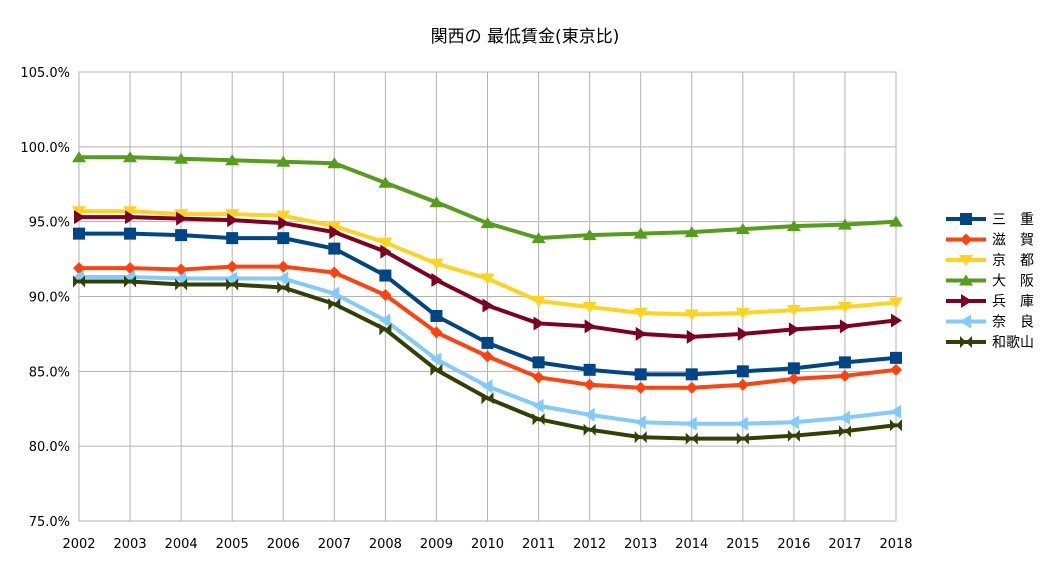  I want to click on legend-item-6: 奈 良, so click(990, 322).